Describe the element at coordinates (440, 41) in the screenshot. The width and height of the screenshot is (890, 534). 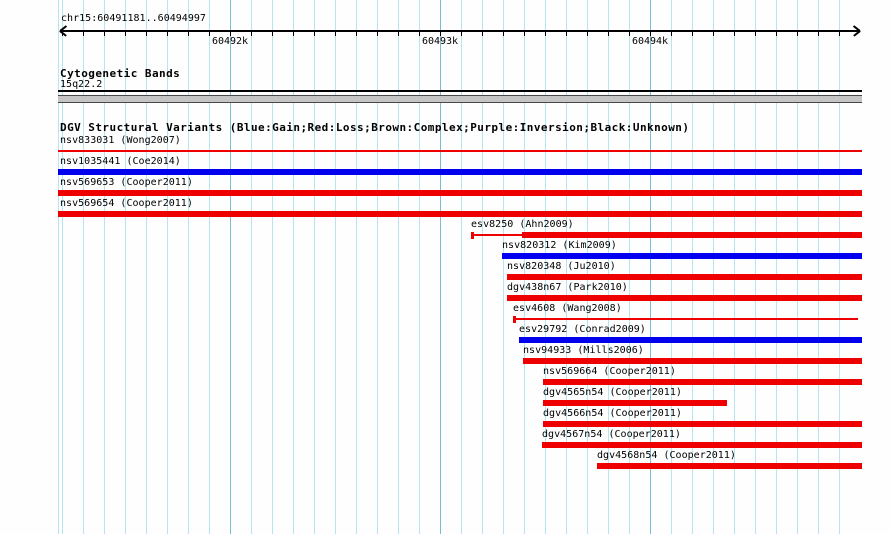
I see `ruler-tick-label: 60493k` at that location.